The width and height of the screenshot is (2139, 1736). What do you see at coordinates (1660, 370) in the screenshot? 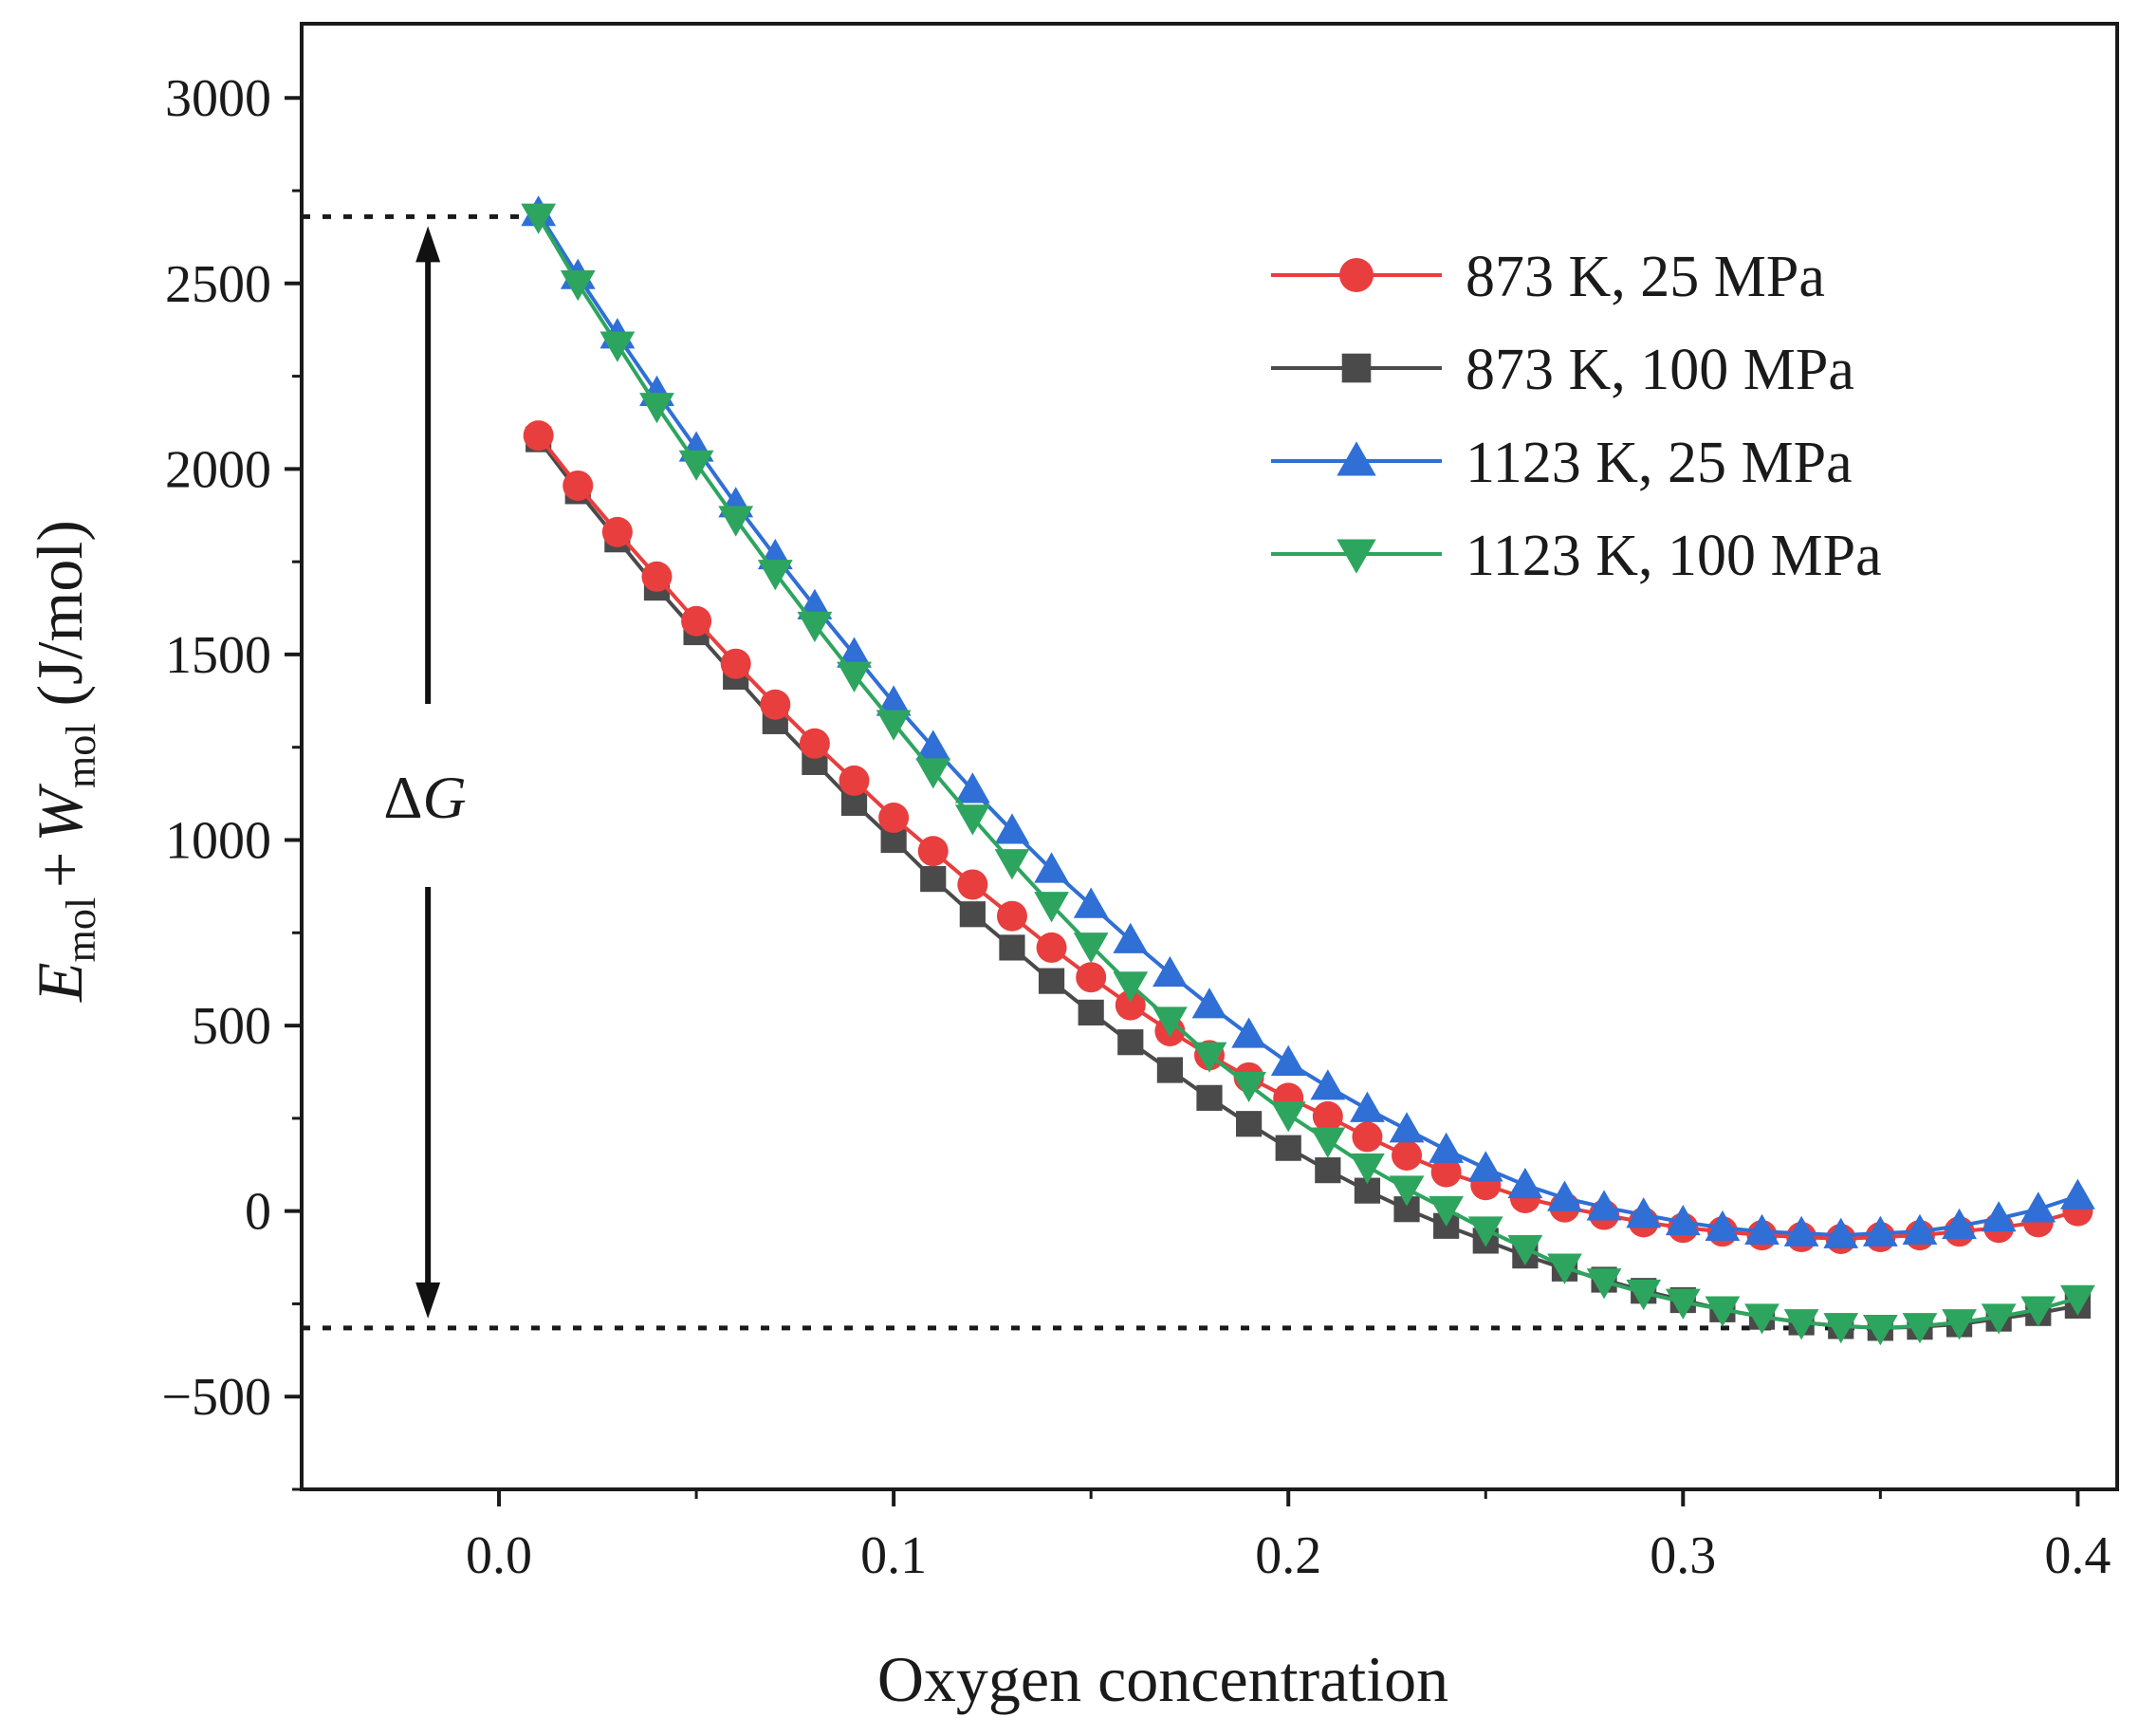
I see `legend-label: 873 K, 100 MPa` at bounding box center [1660, 370].